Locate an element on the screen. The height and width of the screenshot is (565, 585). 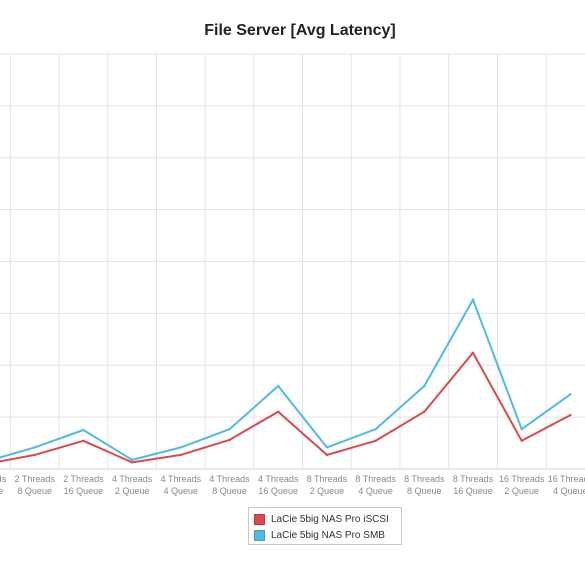
x-tick-label: 8 Threads 16 Queue is located at coordinates (473, 485).